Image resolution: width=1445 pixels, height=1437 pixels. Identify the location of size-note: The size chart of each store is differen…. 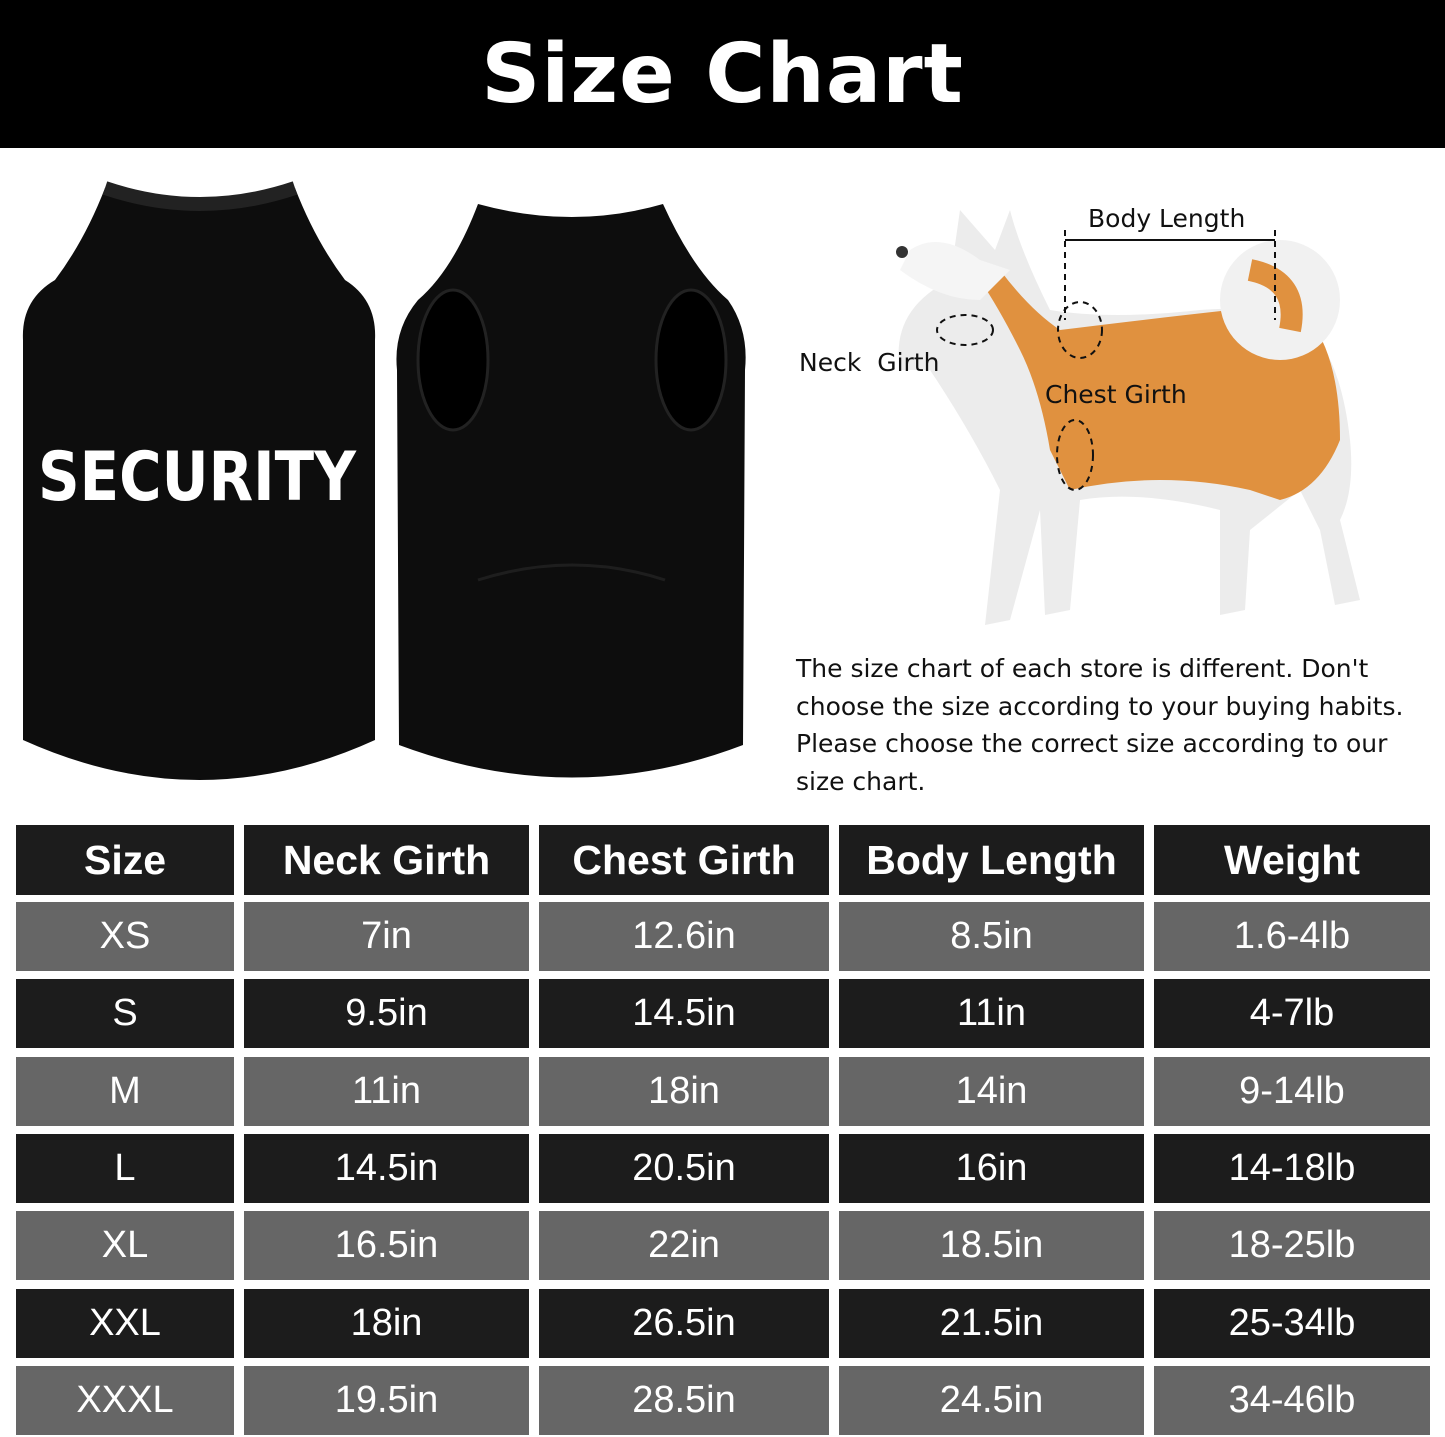
(1100, 725).